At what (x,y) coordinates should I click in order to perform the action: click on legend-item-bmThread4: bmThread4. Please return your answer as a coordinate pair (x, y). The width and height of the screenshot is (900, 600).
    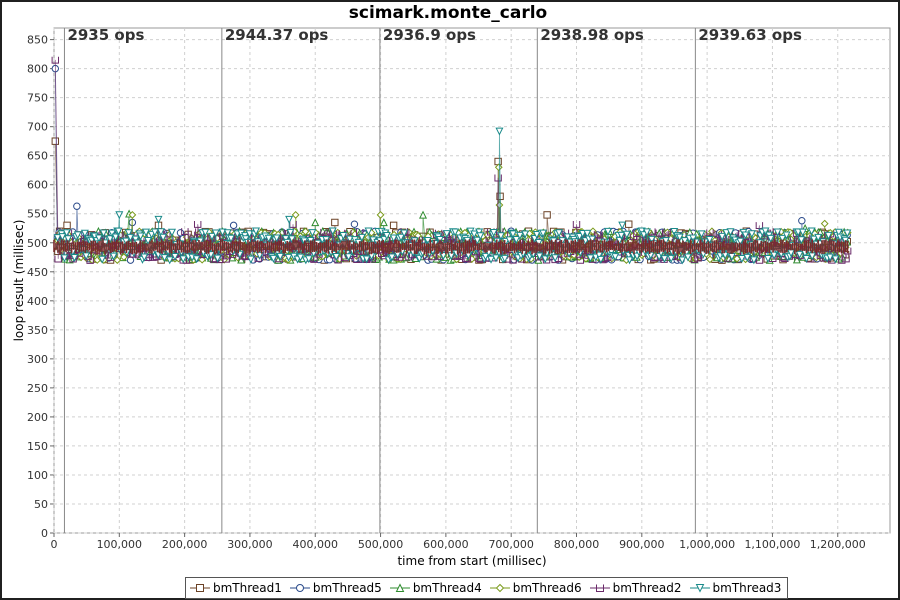
    Looking at the image, I should click on (435, 588).